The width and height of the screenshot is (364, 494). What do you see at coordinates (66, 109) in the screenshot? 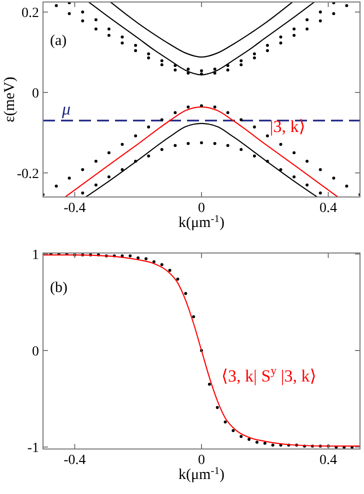
I see `ref-line-label: μ` at bounding box center [66, 109].